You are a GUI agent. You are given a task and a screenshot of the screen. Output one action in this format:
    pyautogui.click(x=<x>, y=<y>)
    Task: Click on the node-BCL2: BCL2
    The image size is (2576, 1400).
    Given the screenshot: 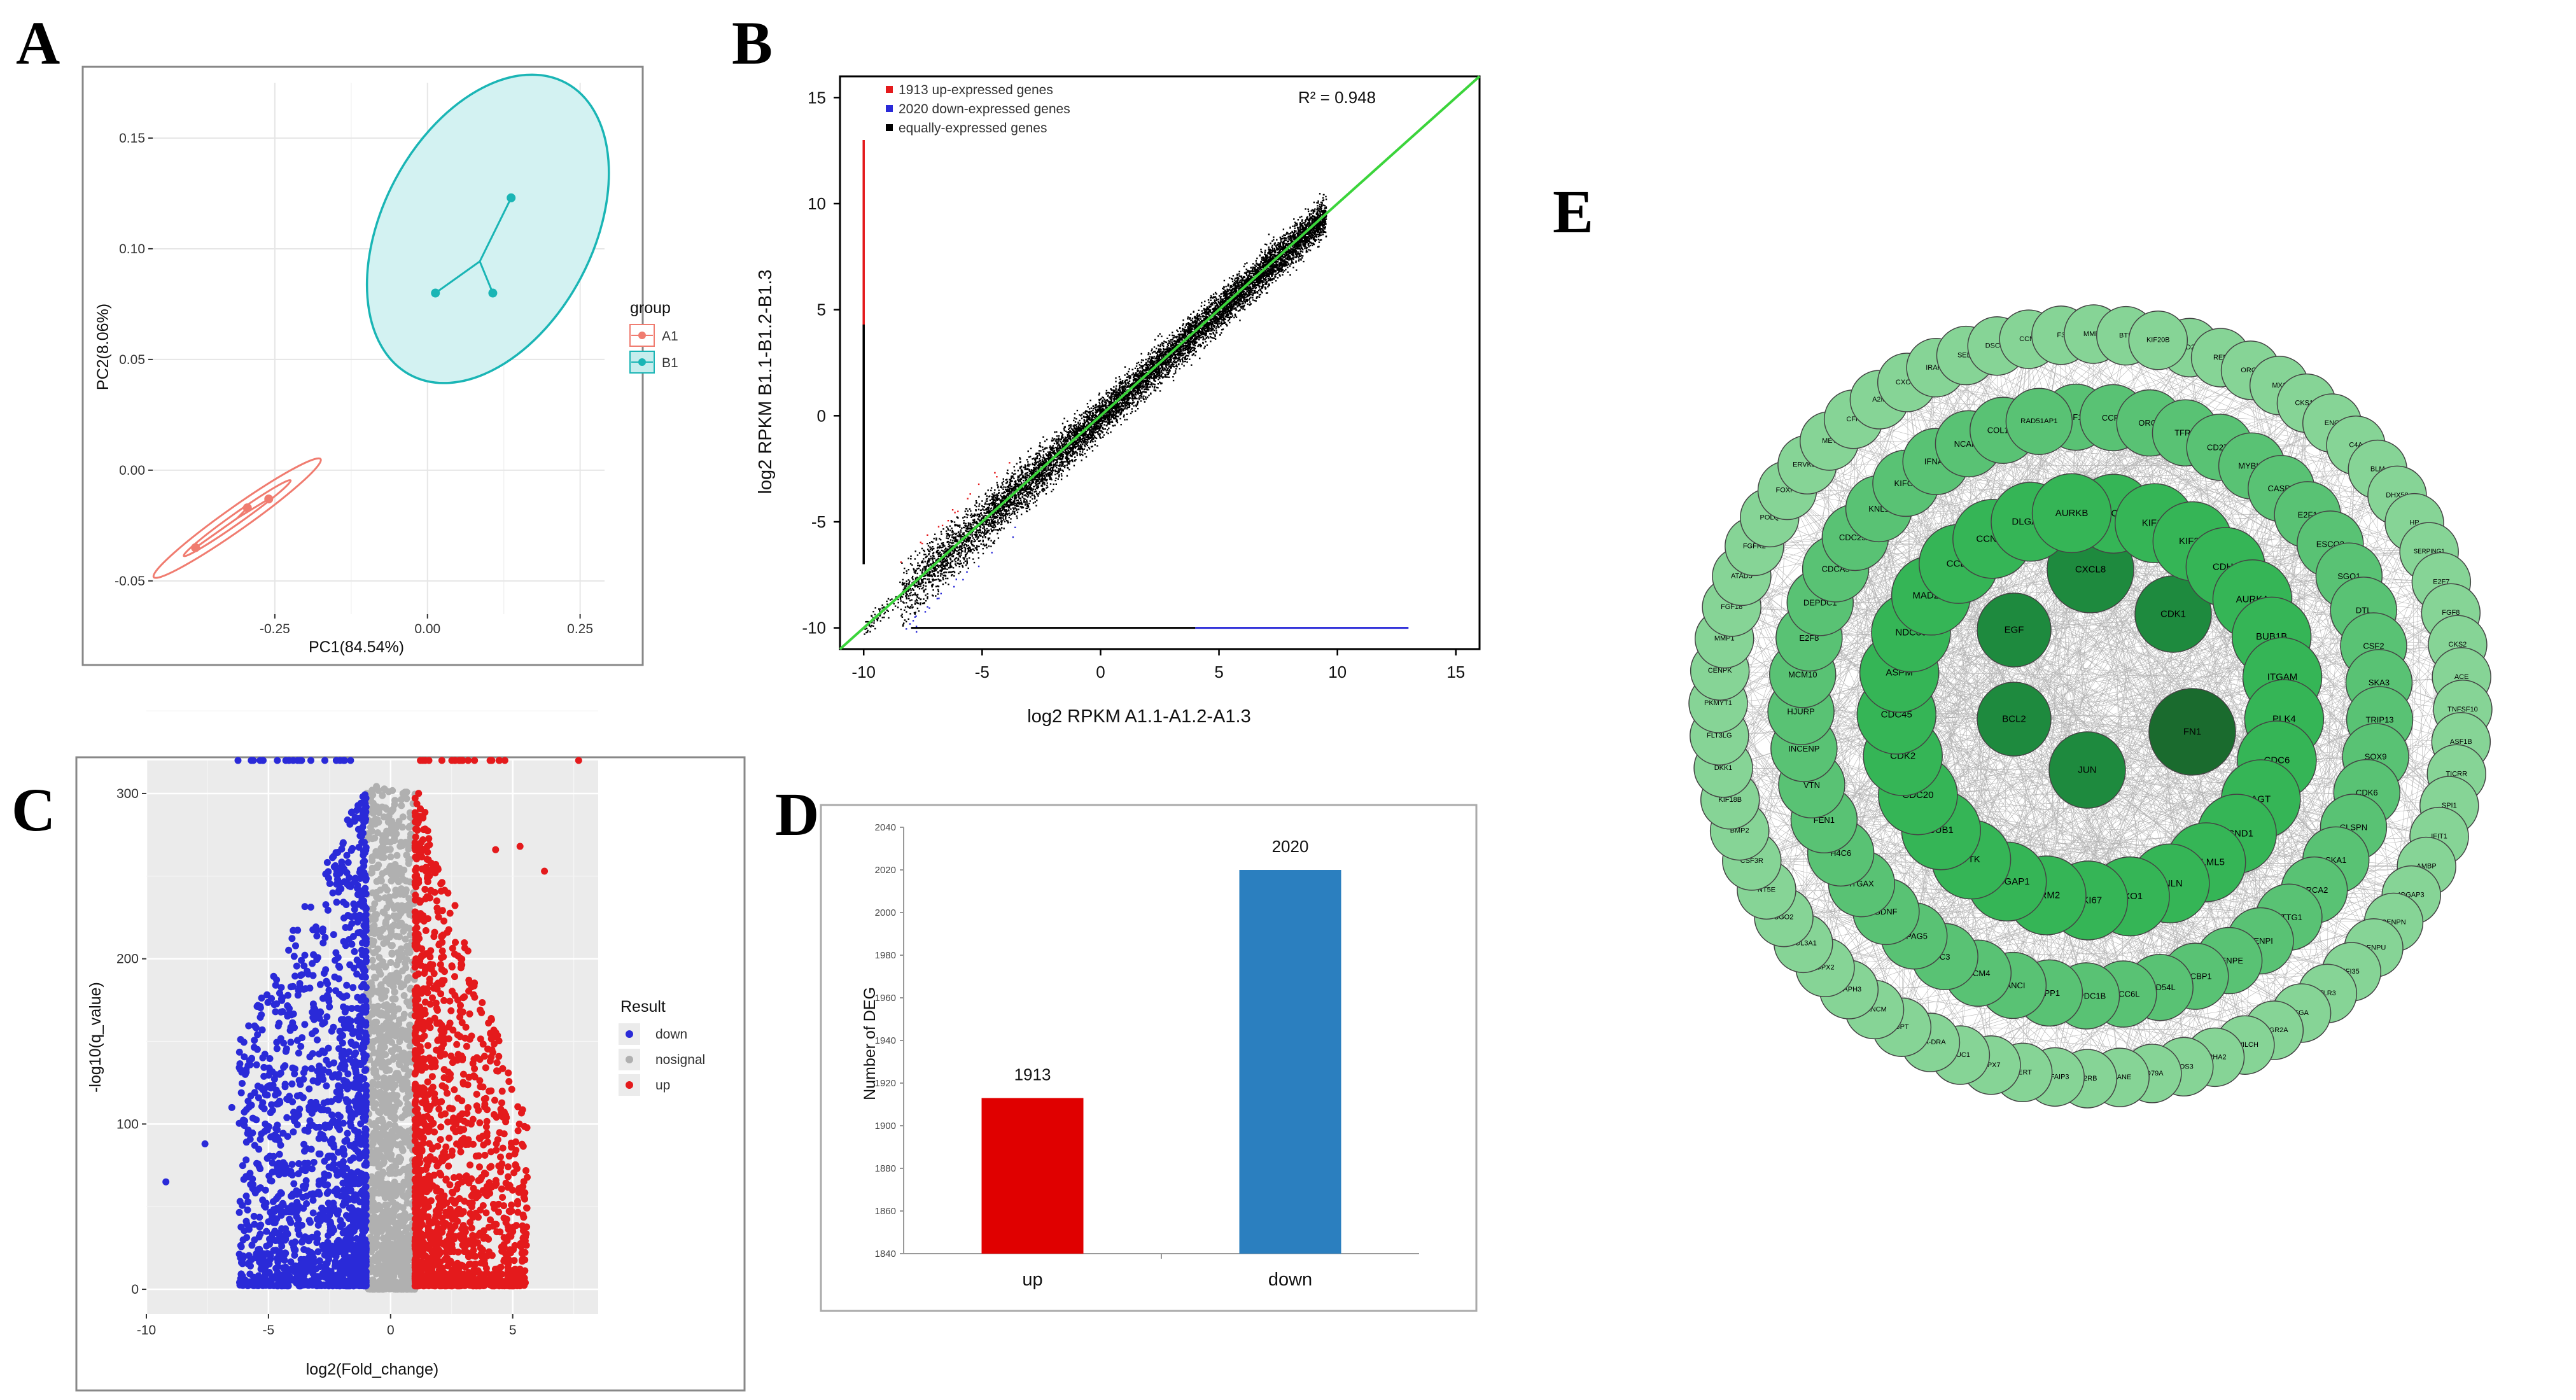 What is the action you would take?
    pyautogui.click(x=2014, y=719)
    